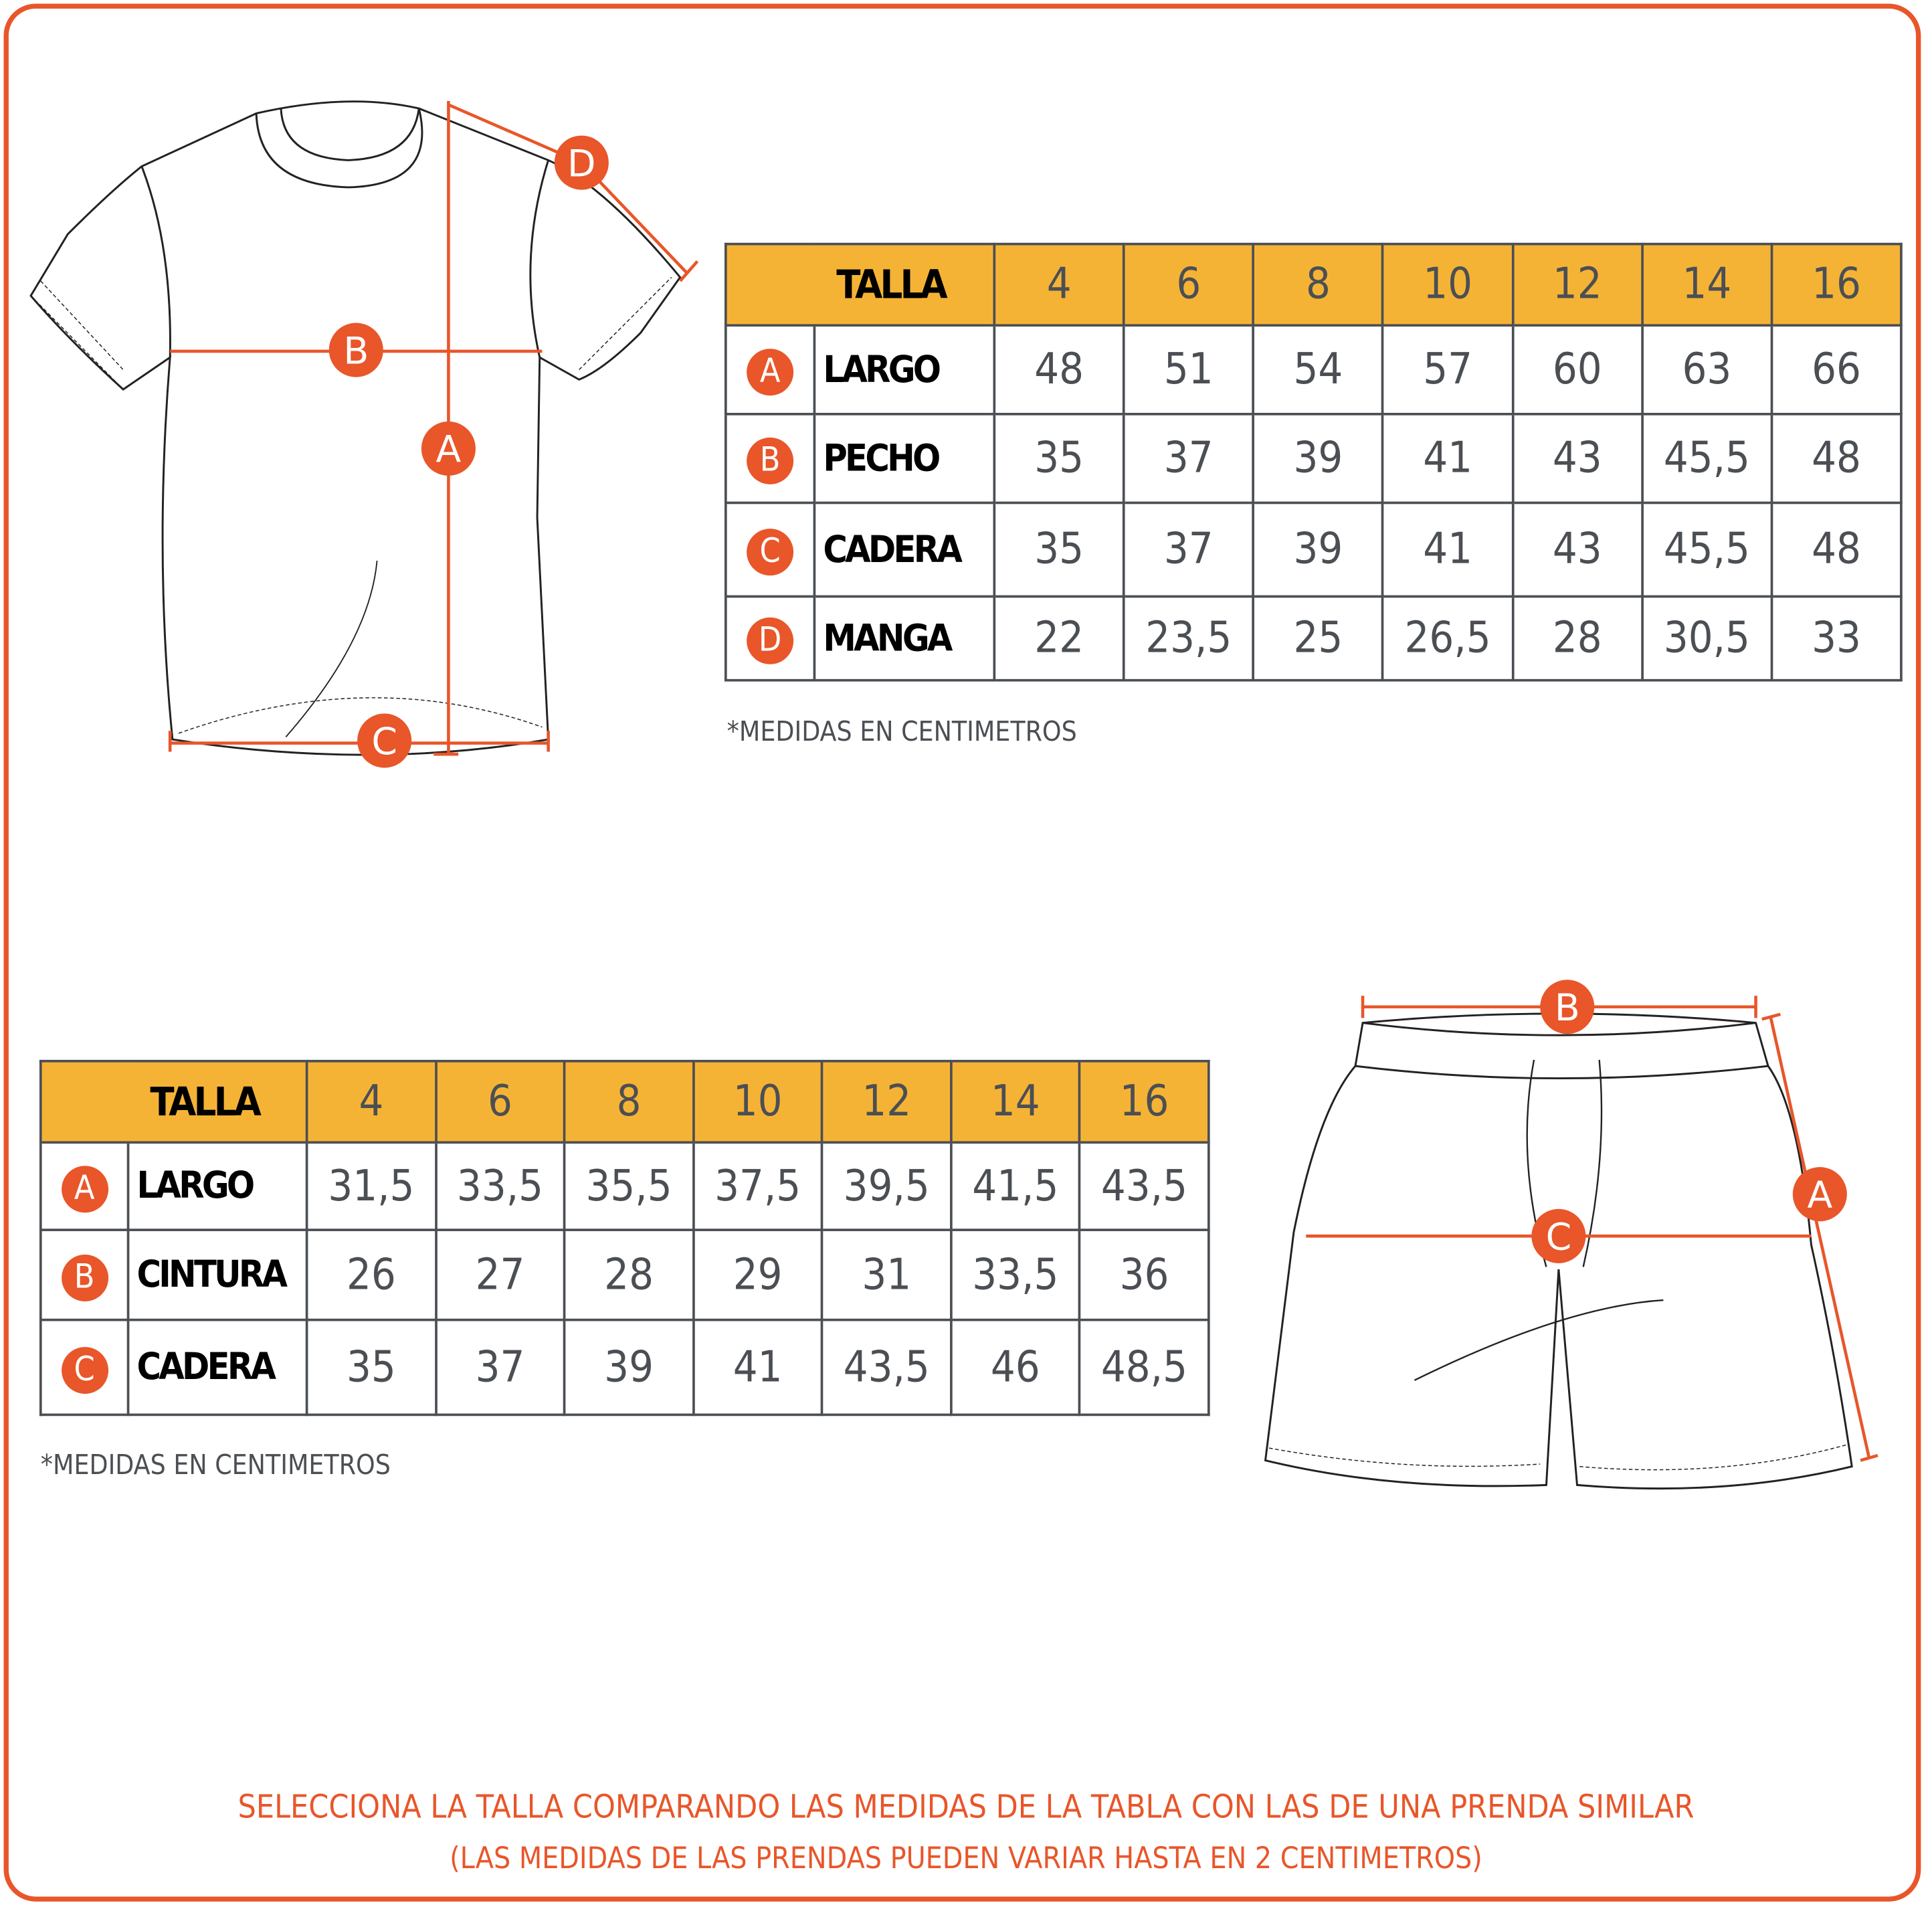  Describe the element at coordinates (1189, 284) in the screenshot. I see `size-header: 6` at that location.